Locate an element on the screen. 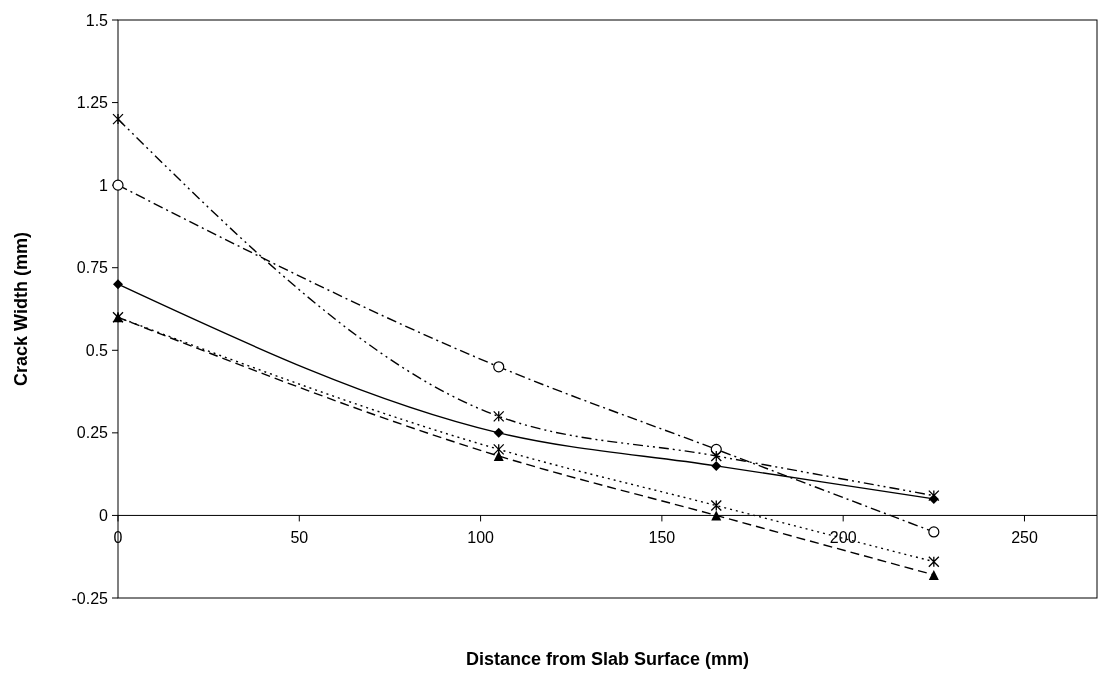  x-tick-label: 250 is located at coordinates (1024, 538).